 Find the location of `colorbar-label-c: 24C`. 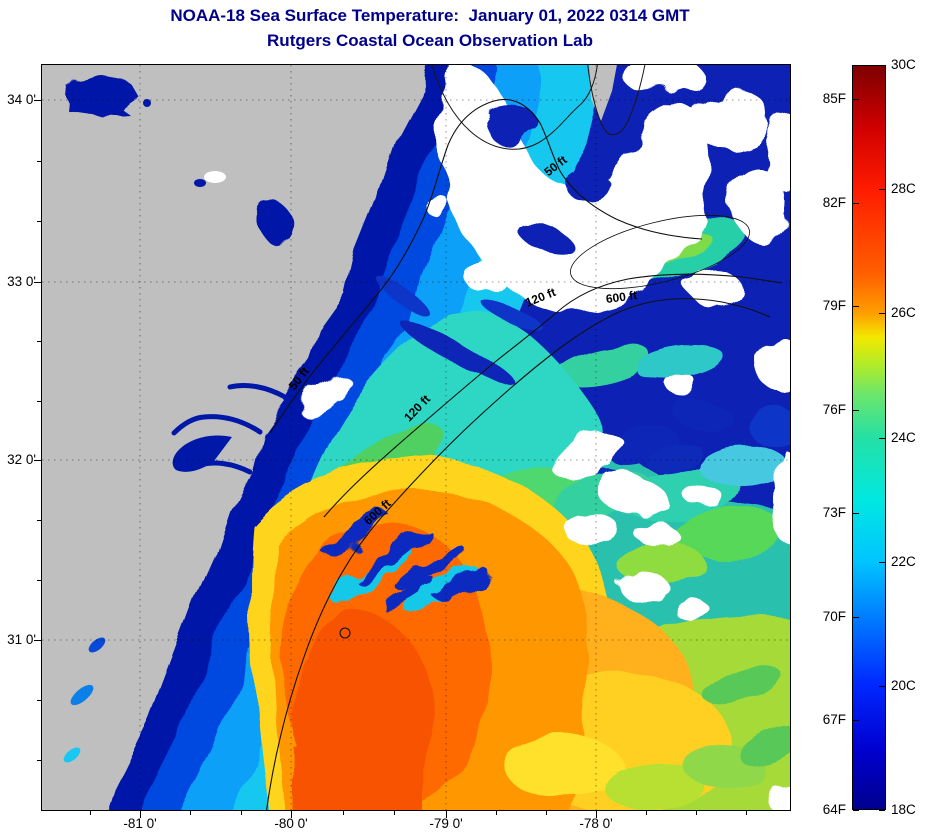

colorbar-label-c: 24C is located at coordinates (903, 437).